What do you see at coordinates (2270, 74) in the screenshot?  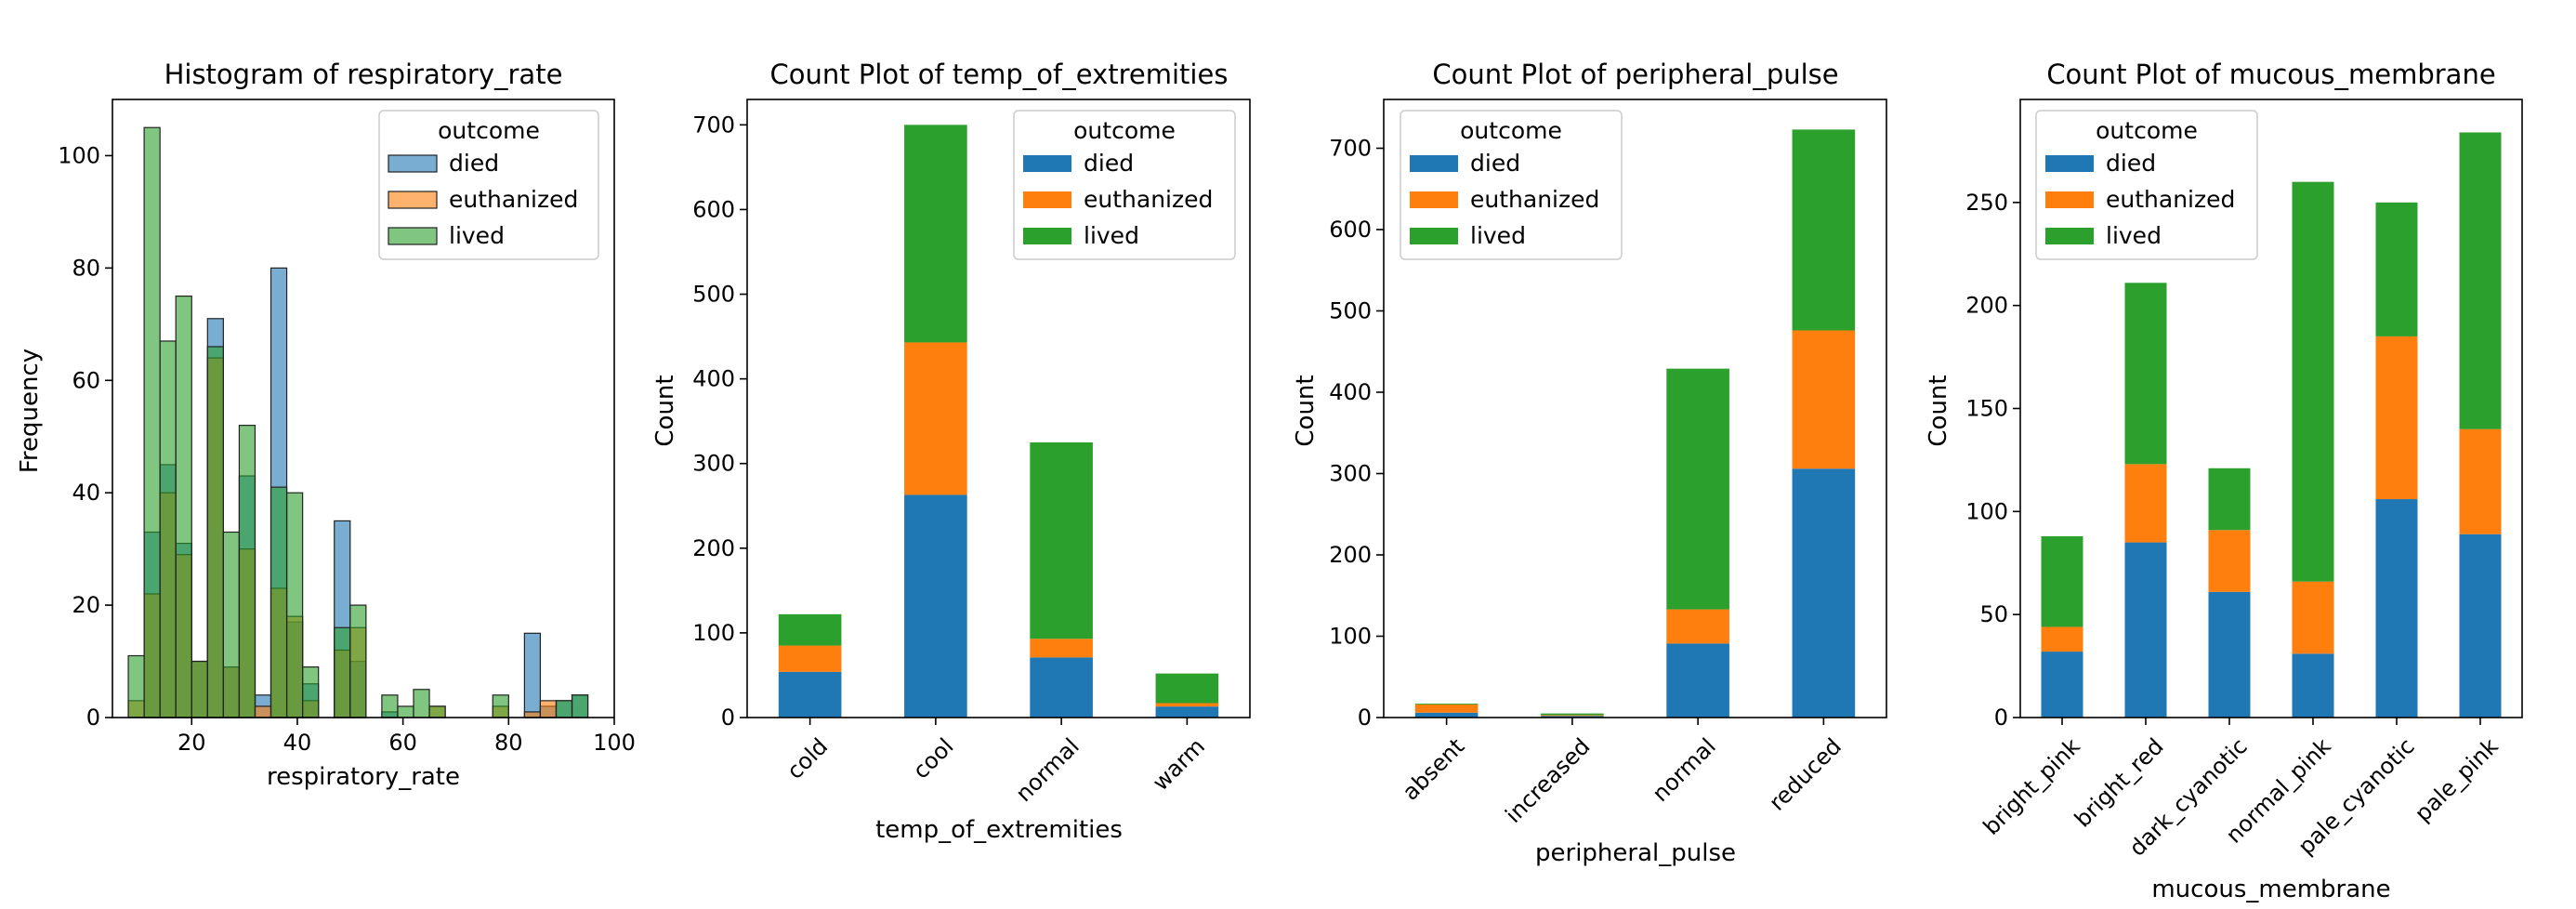 I see `chart-title: Count Plot of mucous_membrane` at bounding box center [2270, 74].